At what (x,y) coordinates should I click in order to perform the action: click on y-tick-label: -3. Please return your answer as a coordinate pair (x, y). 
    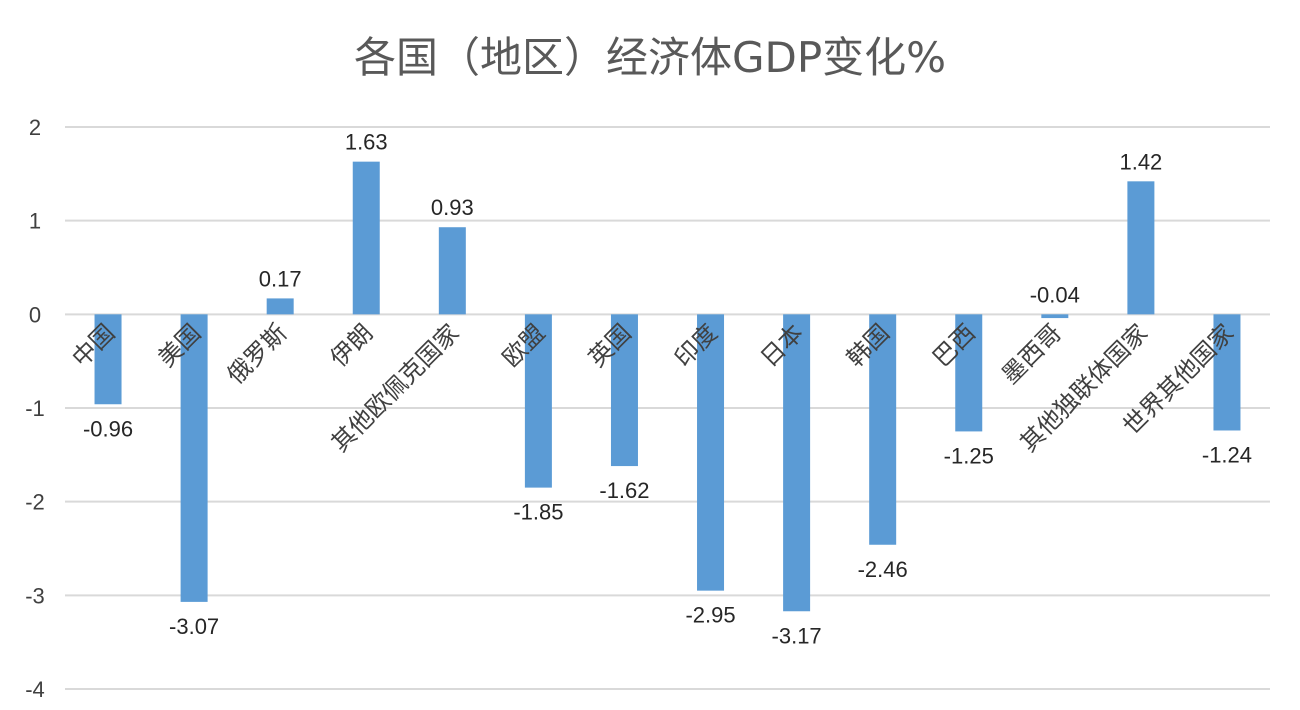
    Looking at the image, I should click on (35, 595).